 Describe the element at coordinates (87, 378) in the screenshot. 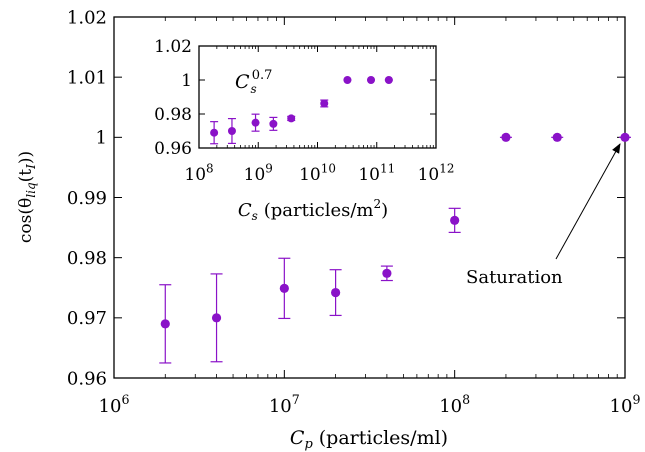

I see `main-y-tick-label: 0.96` at that location.